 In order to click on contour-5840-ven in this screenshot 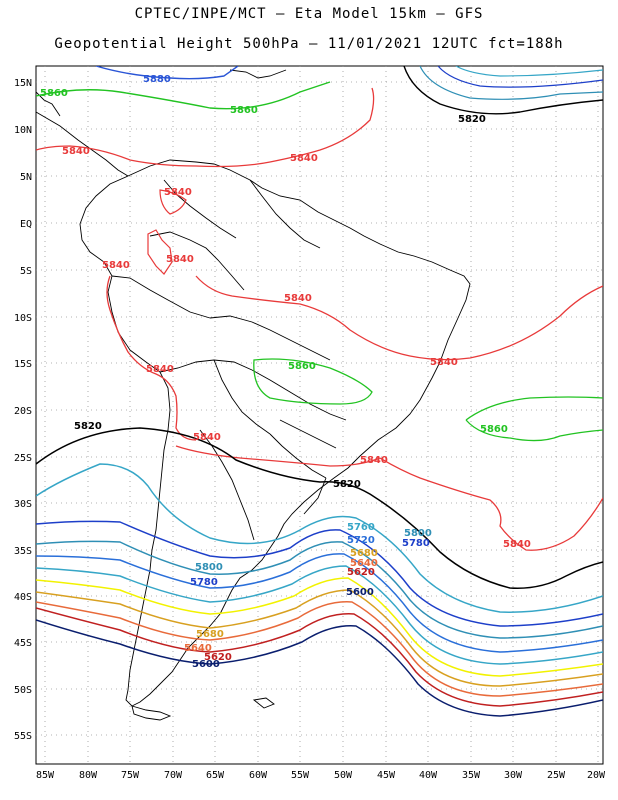, I will do `click(160, 252)`.